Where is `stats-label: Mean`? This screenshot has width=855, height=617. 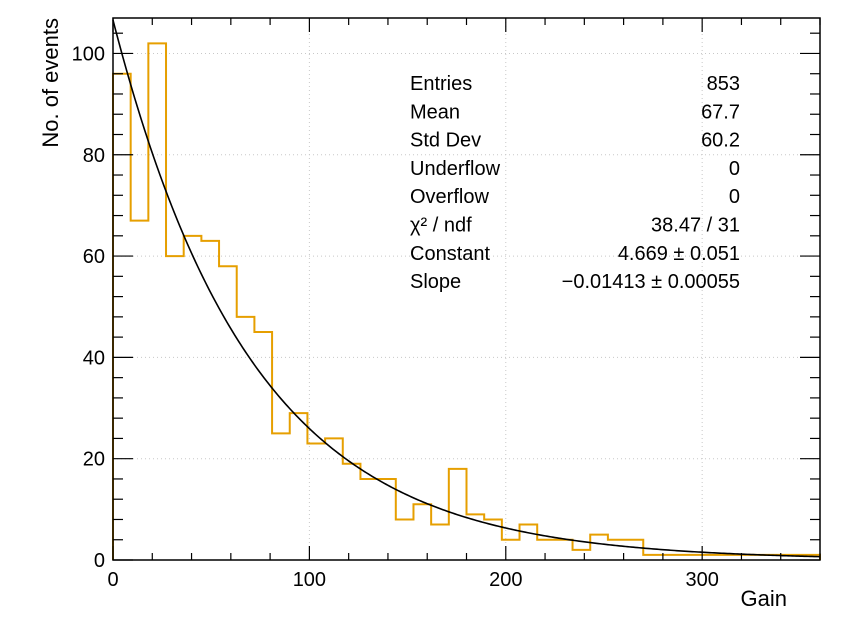
stats-label: Mean is located at coordinates (435, 112).